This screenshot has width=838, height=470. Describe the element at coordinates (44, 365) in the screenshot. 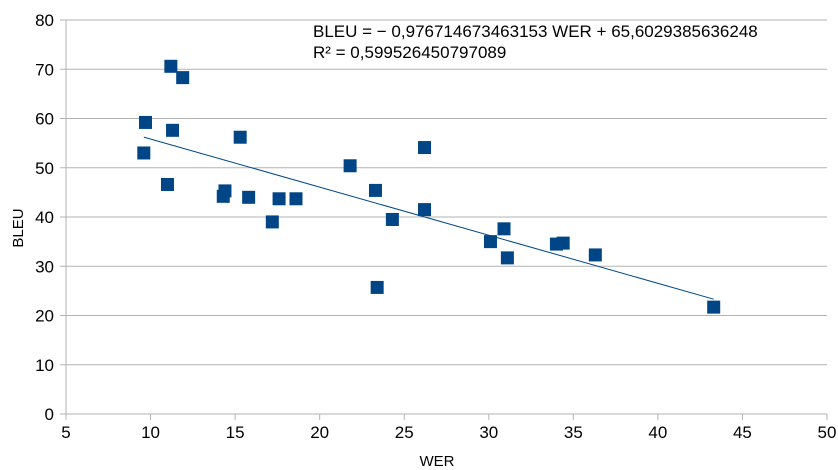

I see `y-tick-label: 10` at that location.